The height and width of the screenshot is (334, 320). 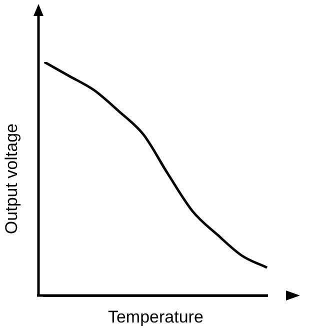 What do you see at coordinates (156, 316) in the screenshot?
I see `x-axis-title: Temperature` at bounding box center [156, 316].